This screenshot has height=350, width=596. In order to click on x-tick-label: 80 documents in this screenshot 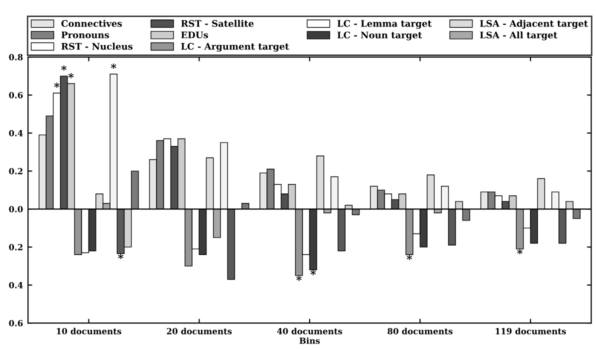, I will do `click(420, 331)`.